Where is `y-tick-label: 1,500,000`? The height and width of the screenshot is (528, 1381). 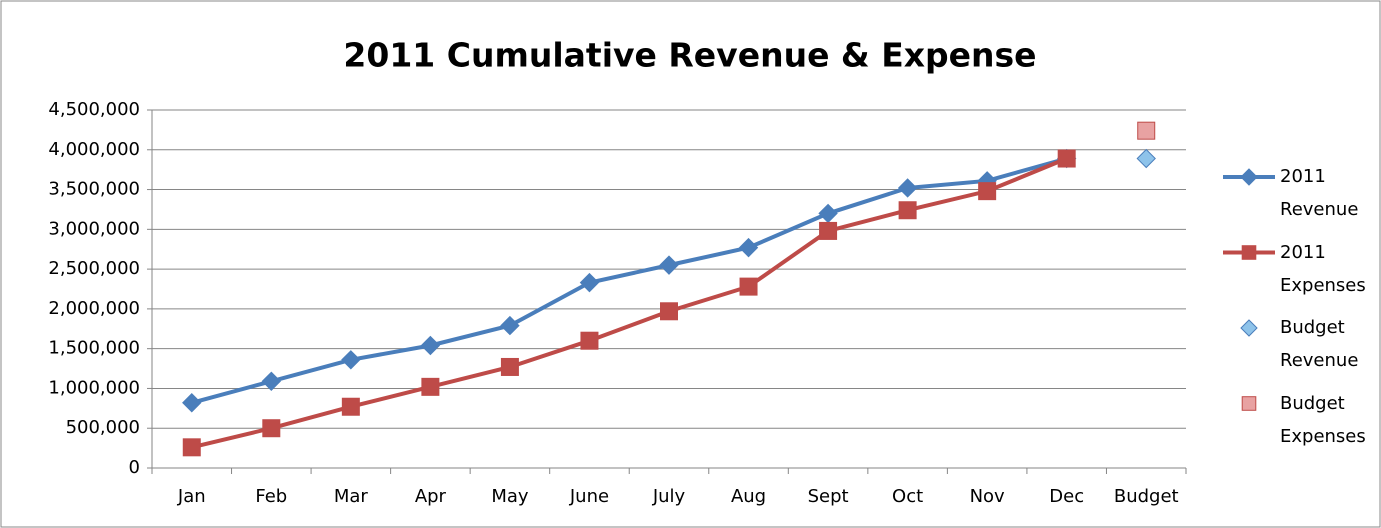
y-tick-label: 1,500,000 is located at coordinates (94, 348).